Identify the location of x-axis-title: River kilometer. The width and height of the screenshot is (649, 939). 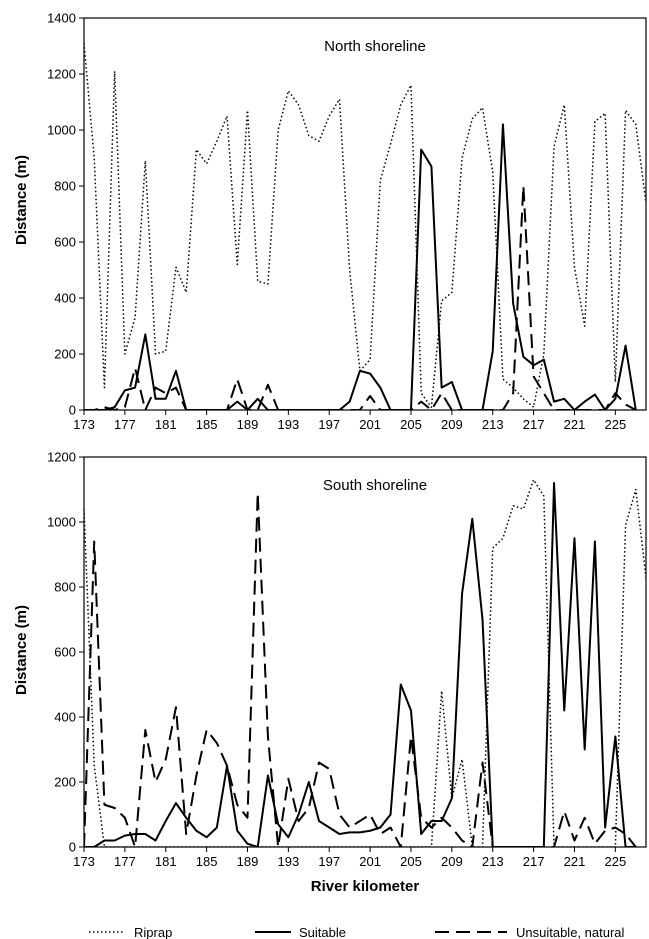
(365, 886).